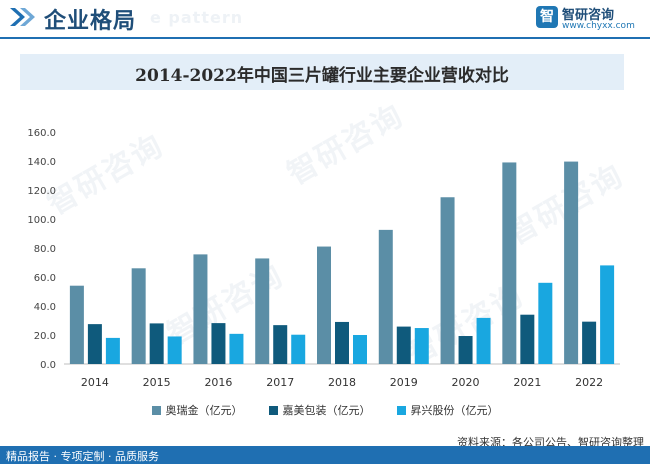 The image size is (650, 464). What do you see at coordinates (218, 382) in the screenshot?
I see `x-tick-label: 2016` at bounding box center [218, 382].